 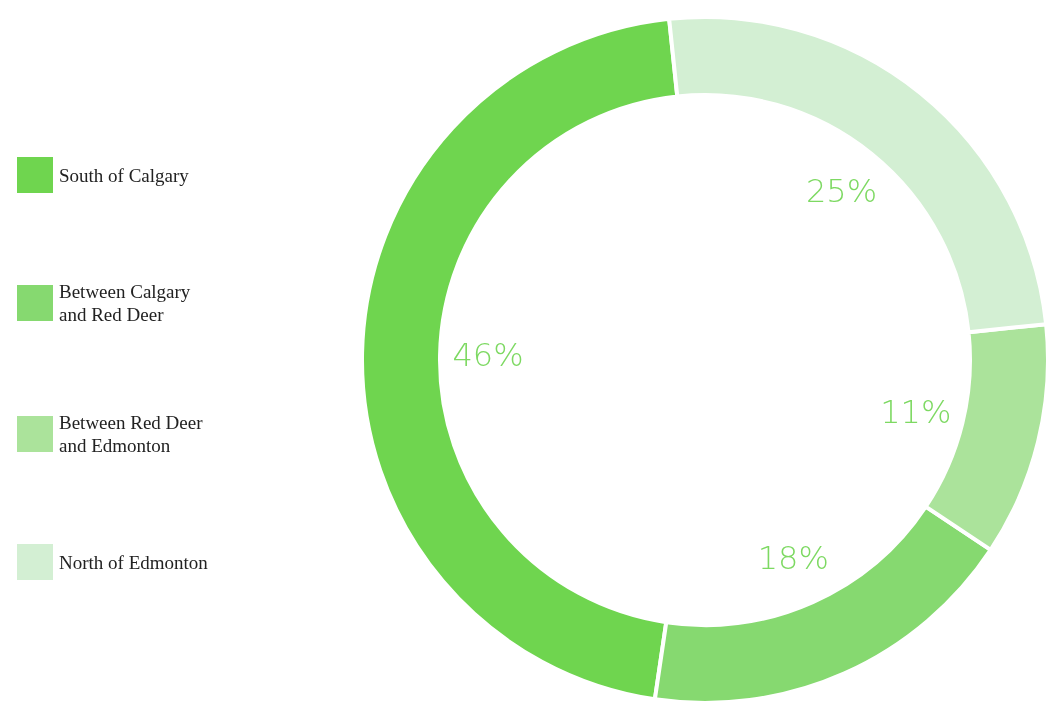 I want to click on legend-label: Between Calgary and Red Deer, so click(x=127, y=303).